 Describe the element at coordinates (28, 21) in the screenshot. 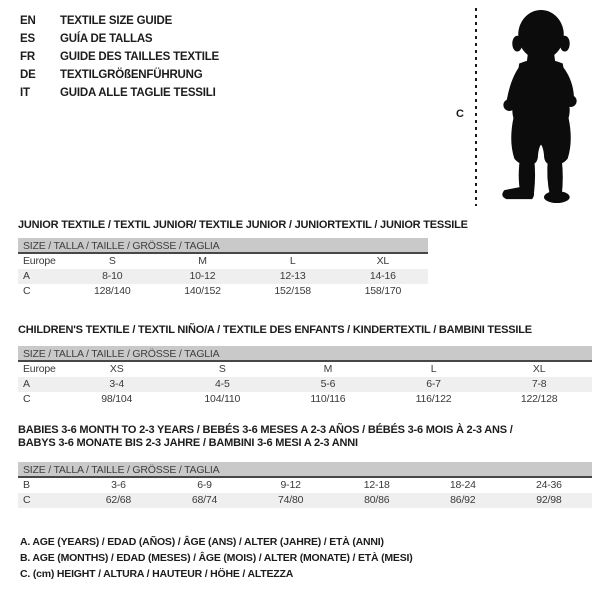

I see `language-code: EN` at that location.